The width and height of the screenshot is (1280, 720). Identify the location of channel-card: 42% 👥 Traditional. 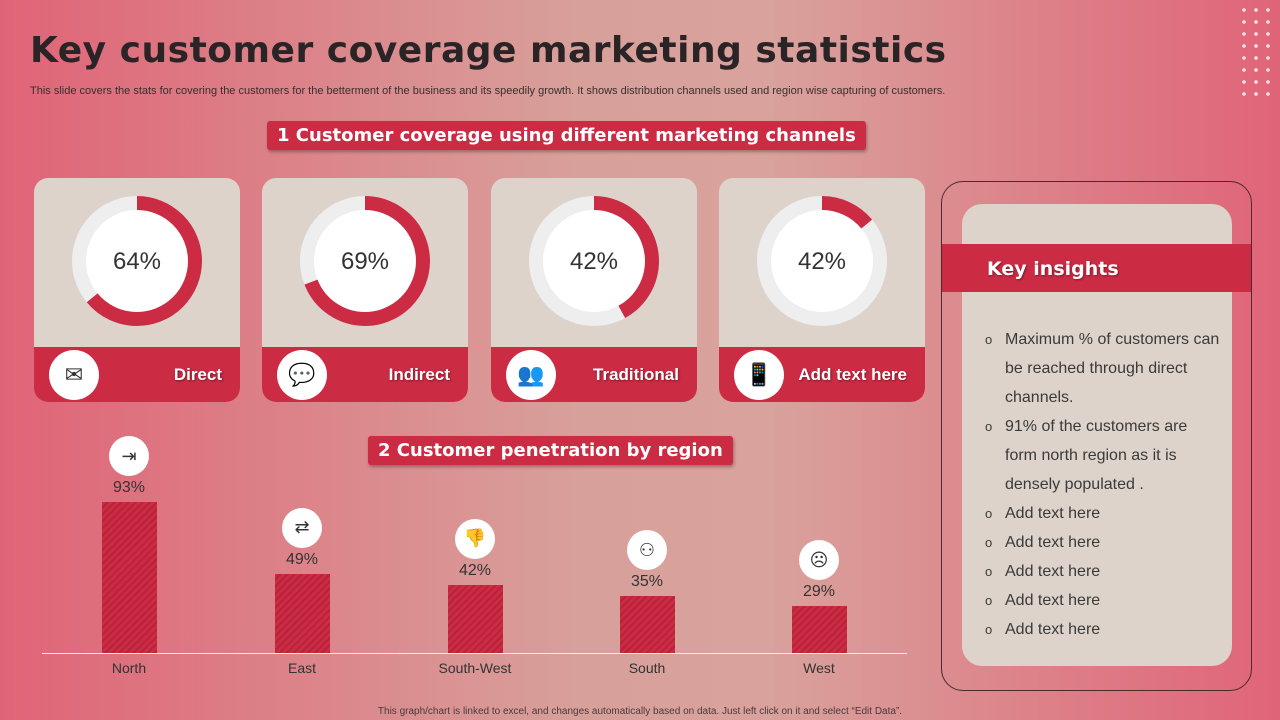
(594, 290).